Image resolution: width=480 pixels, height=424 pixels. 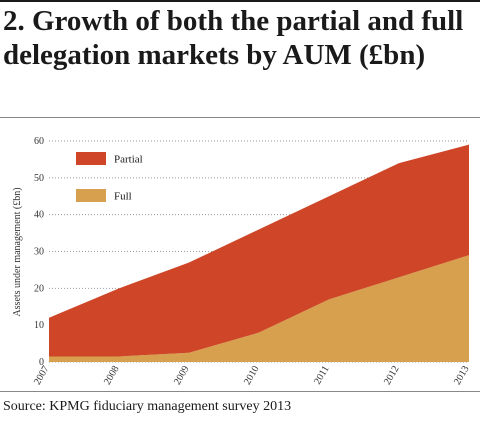 I want to click on x-tick-label: 2010, so click(x=252, y=375).